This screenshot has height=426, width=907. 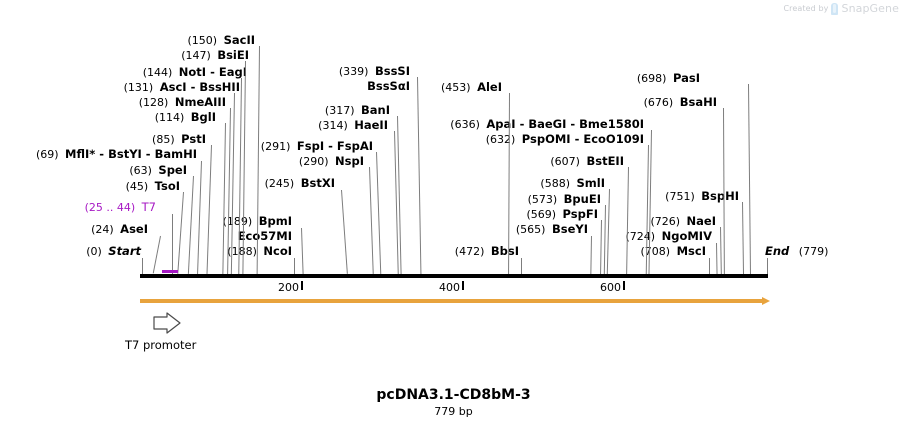 What do you see at coordinates (302, 250) in the screenshot?
I see `leader-line-bpmi` at bounding box center [302, 250].